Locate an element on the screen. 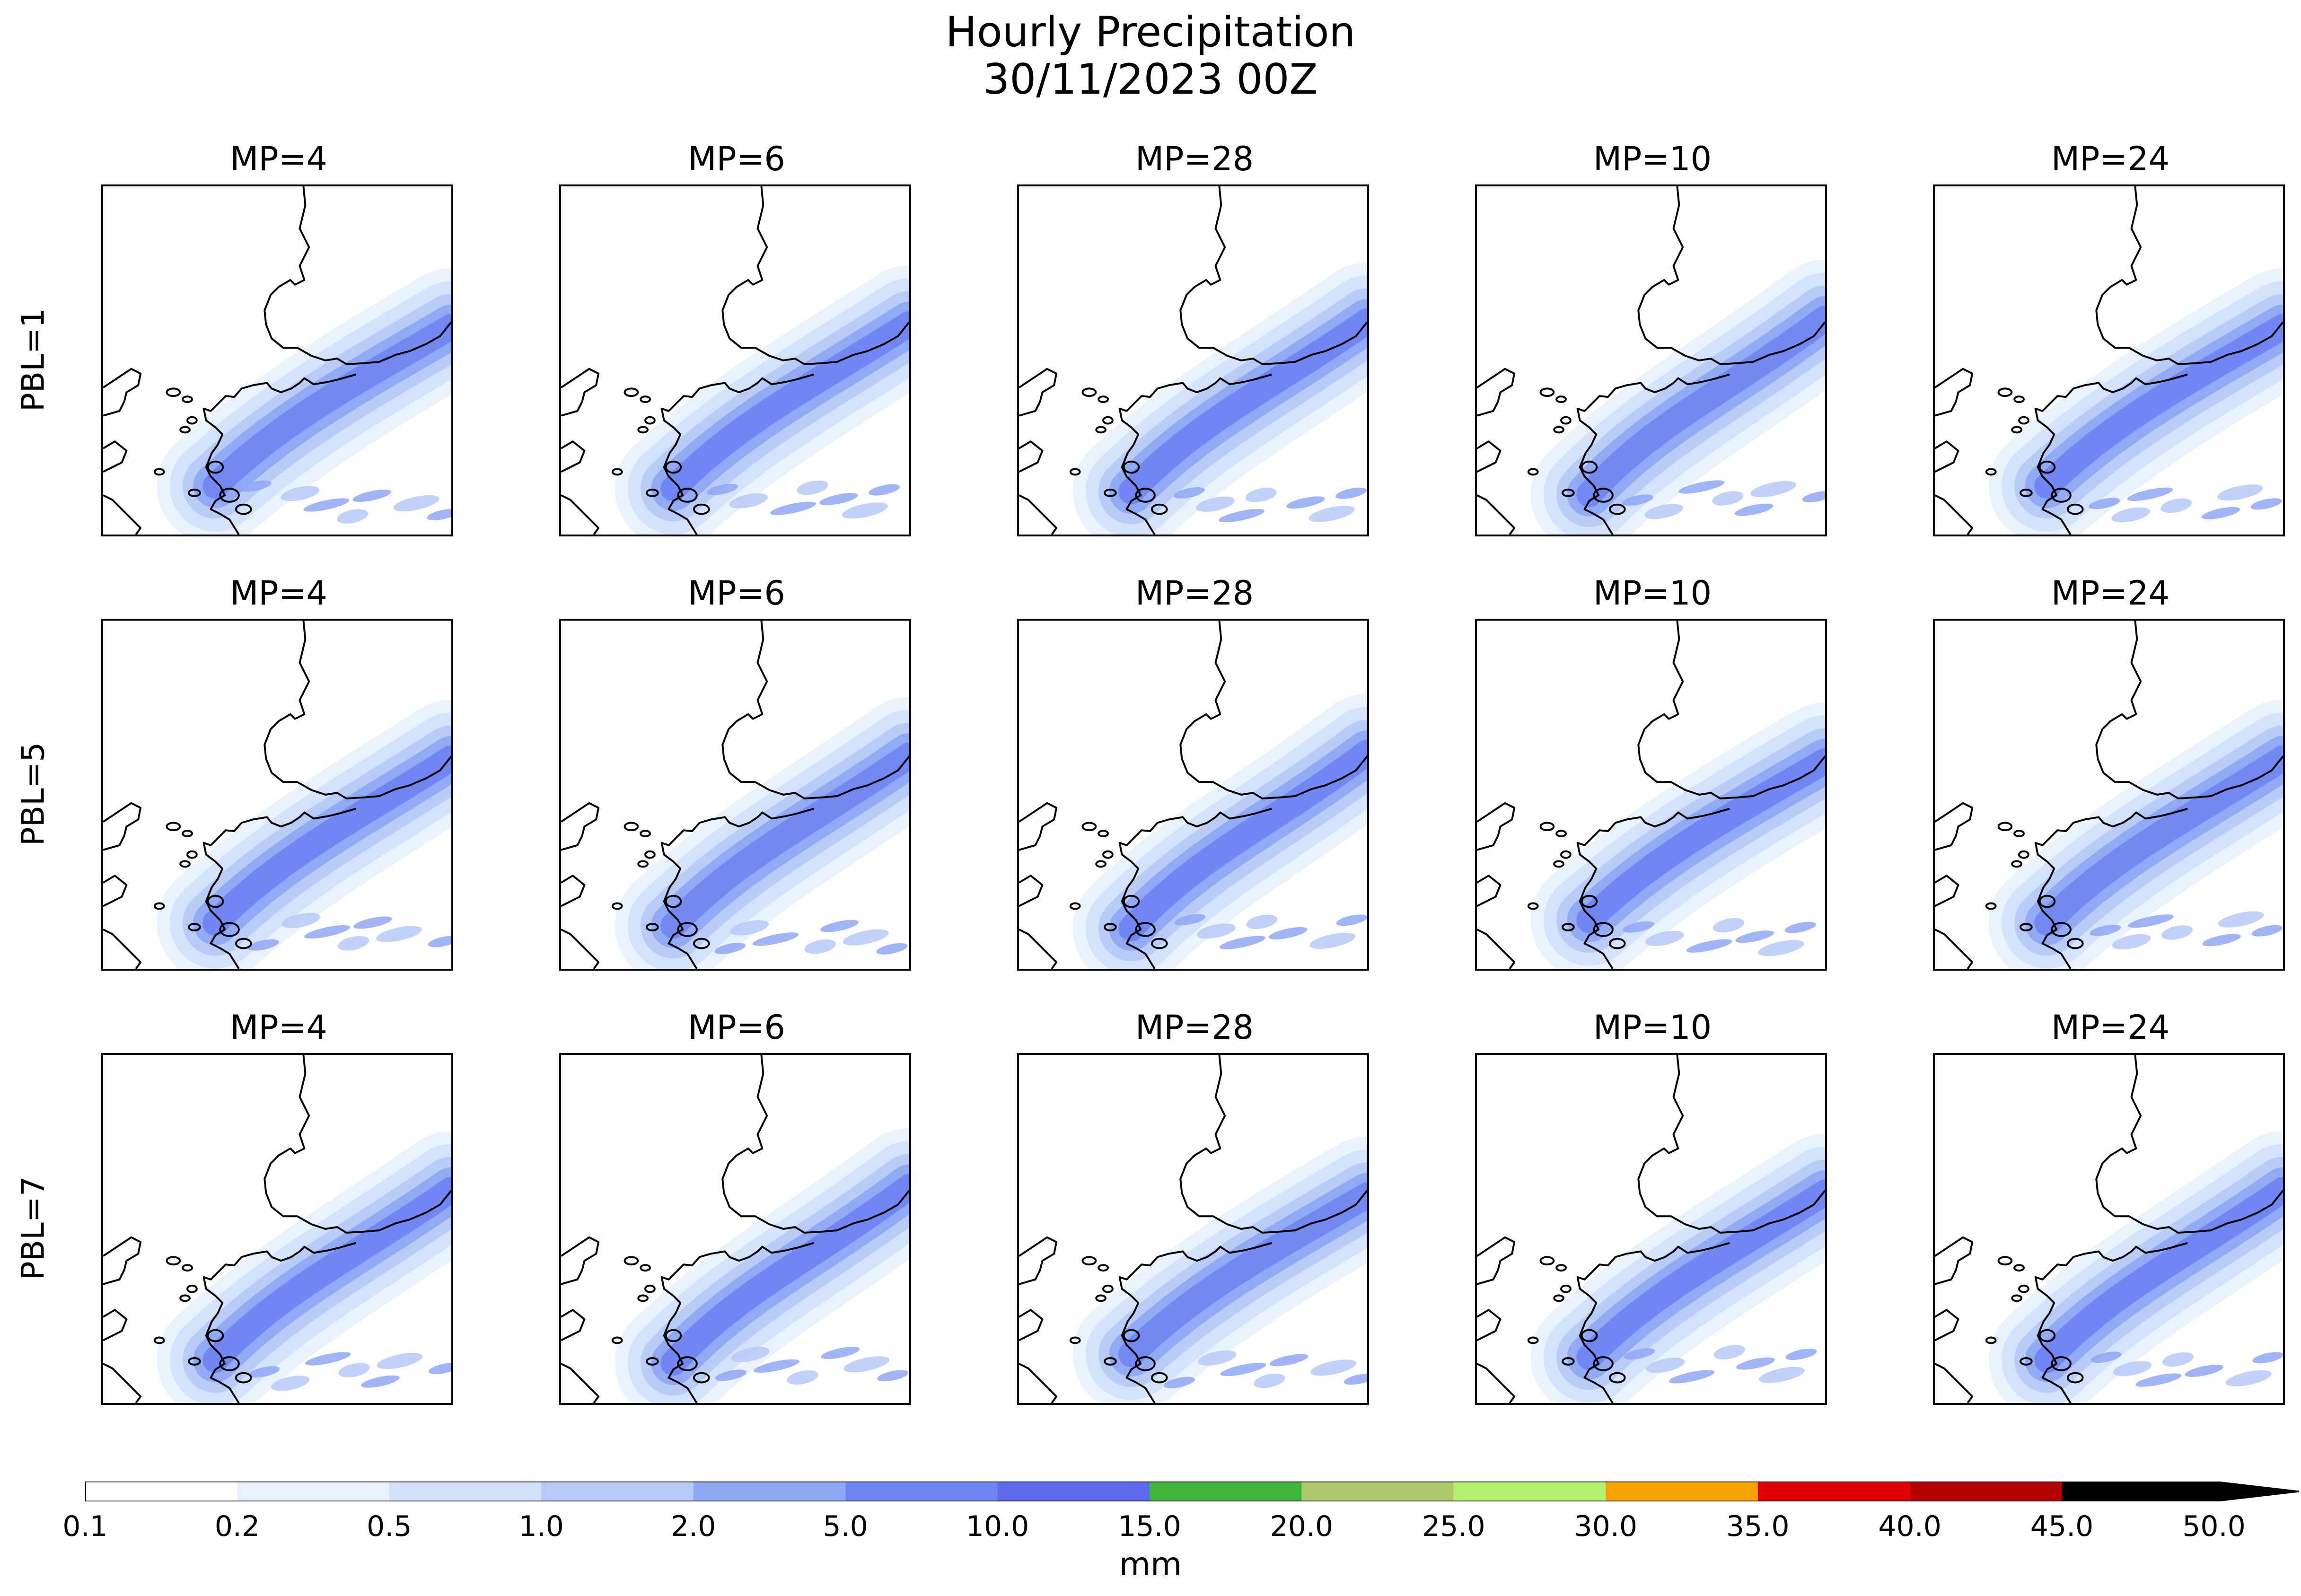 The image size is (2301, 1596). colorbar-tick-label: 50.0 is located at coordinates (2214, 1526).